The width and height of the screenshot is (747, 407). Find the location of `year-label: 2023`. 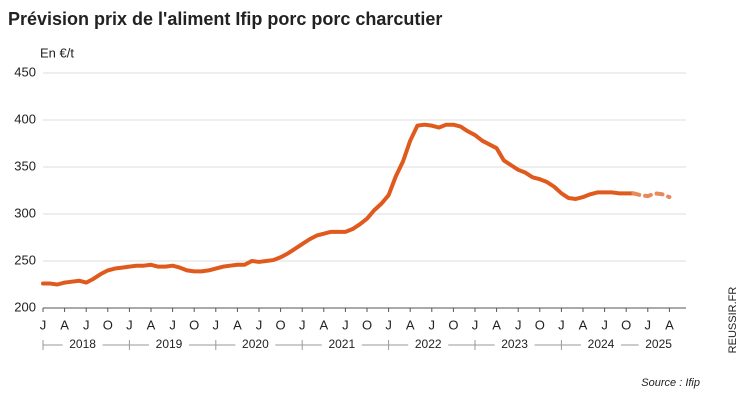

year-label: 2023 is located at coordinates (514, 344).